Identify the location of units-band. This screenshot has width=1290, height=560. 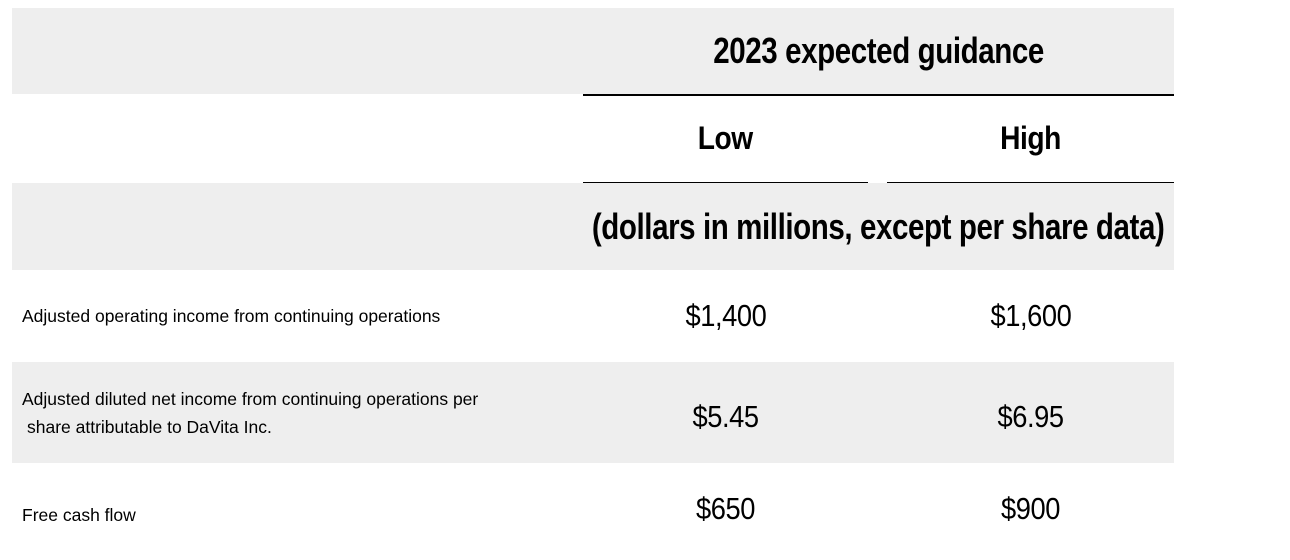
(593, 226).